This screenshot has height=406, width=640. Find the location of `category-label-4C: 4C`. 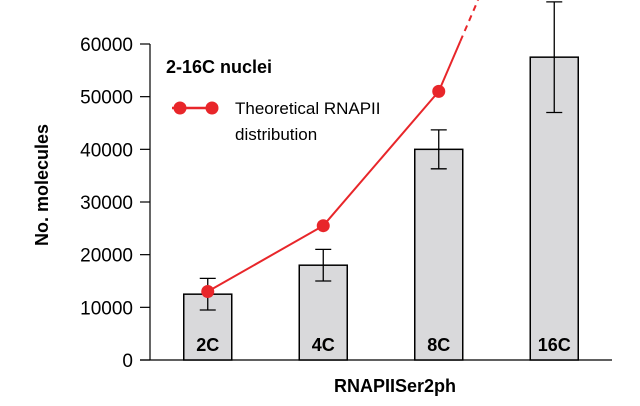

category-label-4C: 4C is located at coordinates (323, 345).